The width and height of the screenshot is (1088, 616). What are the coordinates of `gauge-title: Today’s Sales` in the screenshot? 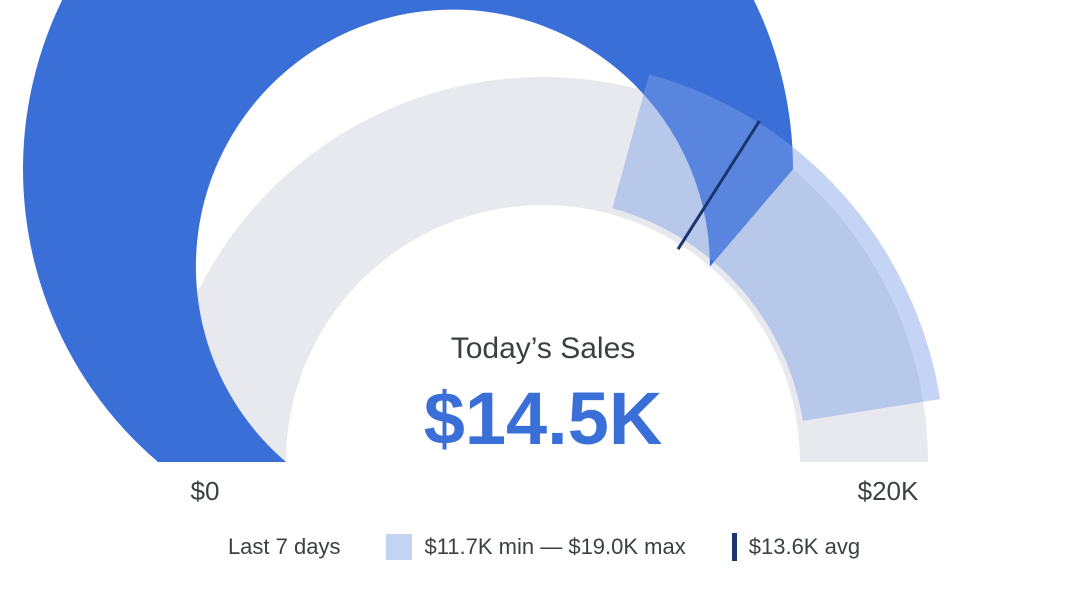 It's located at (543, 348).